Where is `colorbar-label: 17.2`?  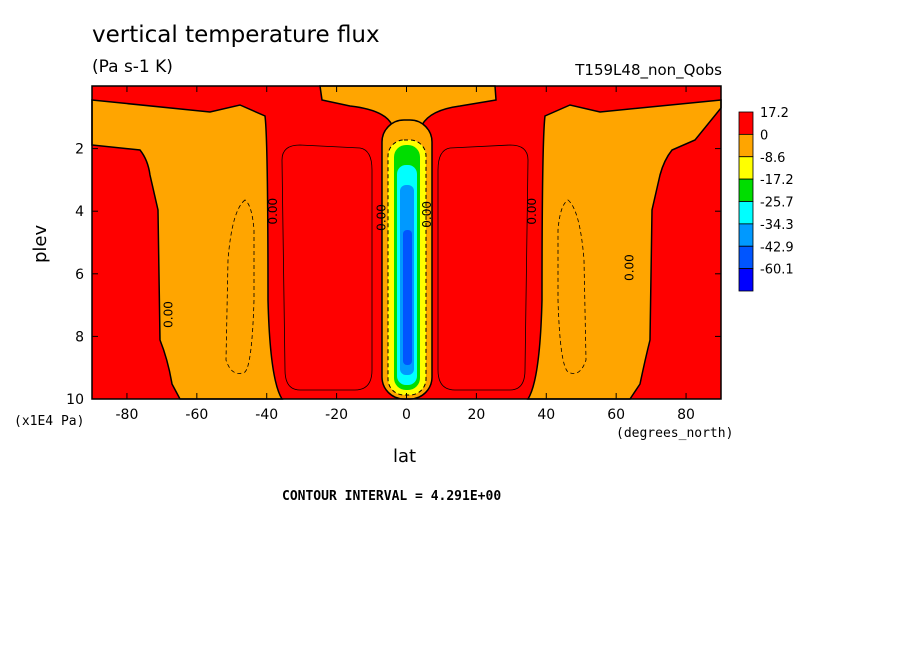 colorbar-label: 17.2 is located at coordinates (774, 113).